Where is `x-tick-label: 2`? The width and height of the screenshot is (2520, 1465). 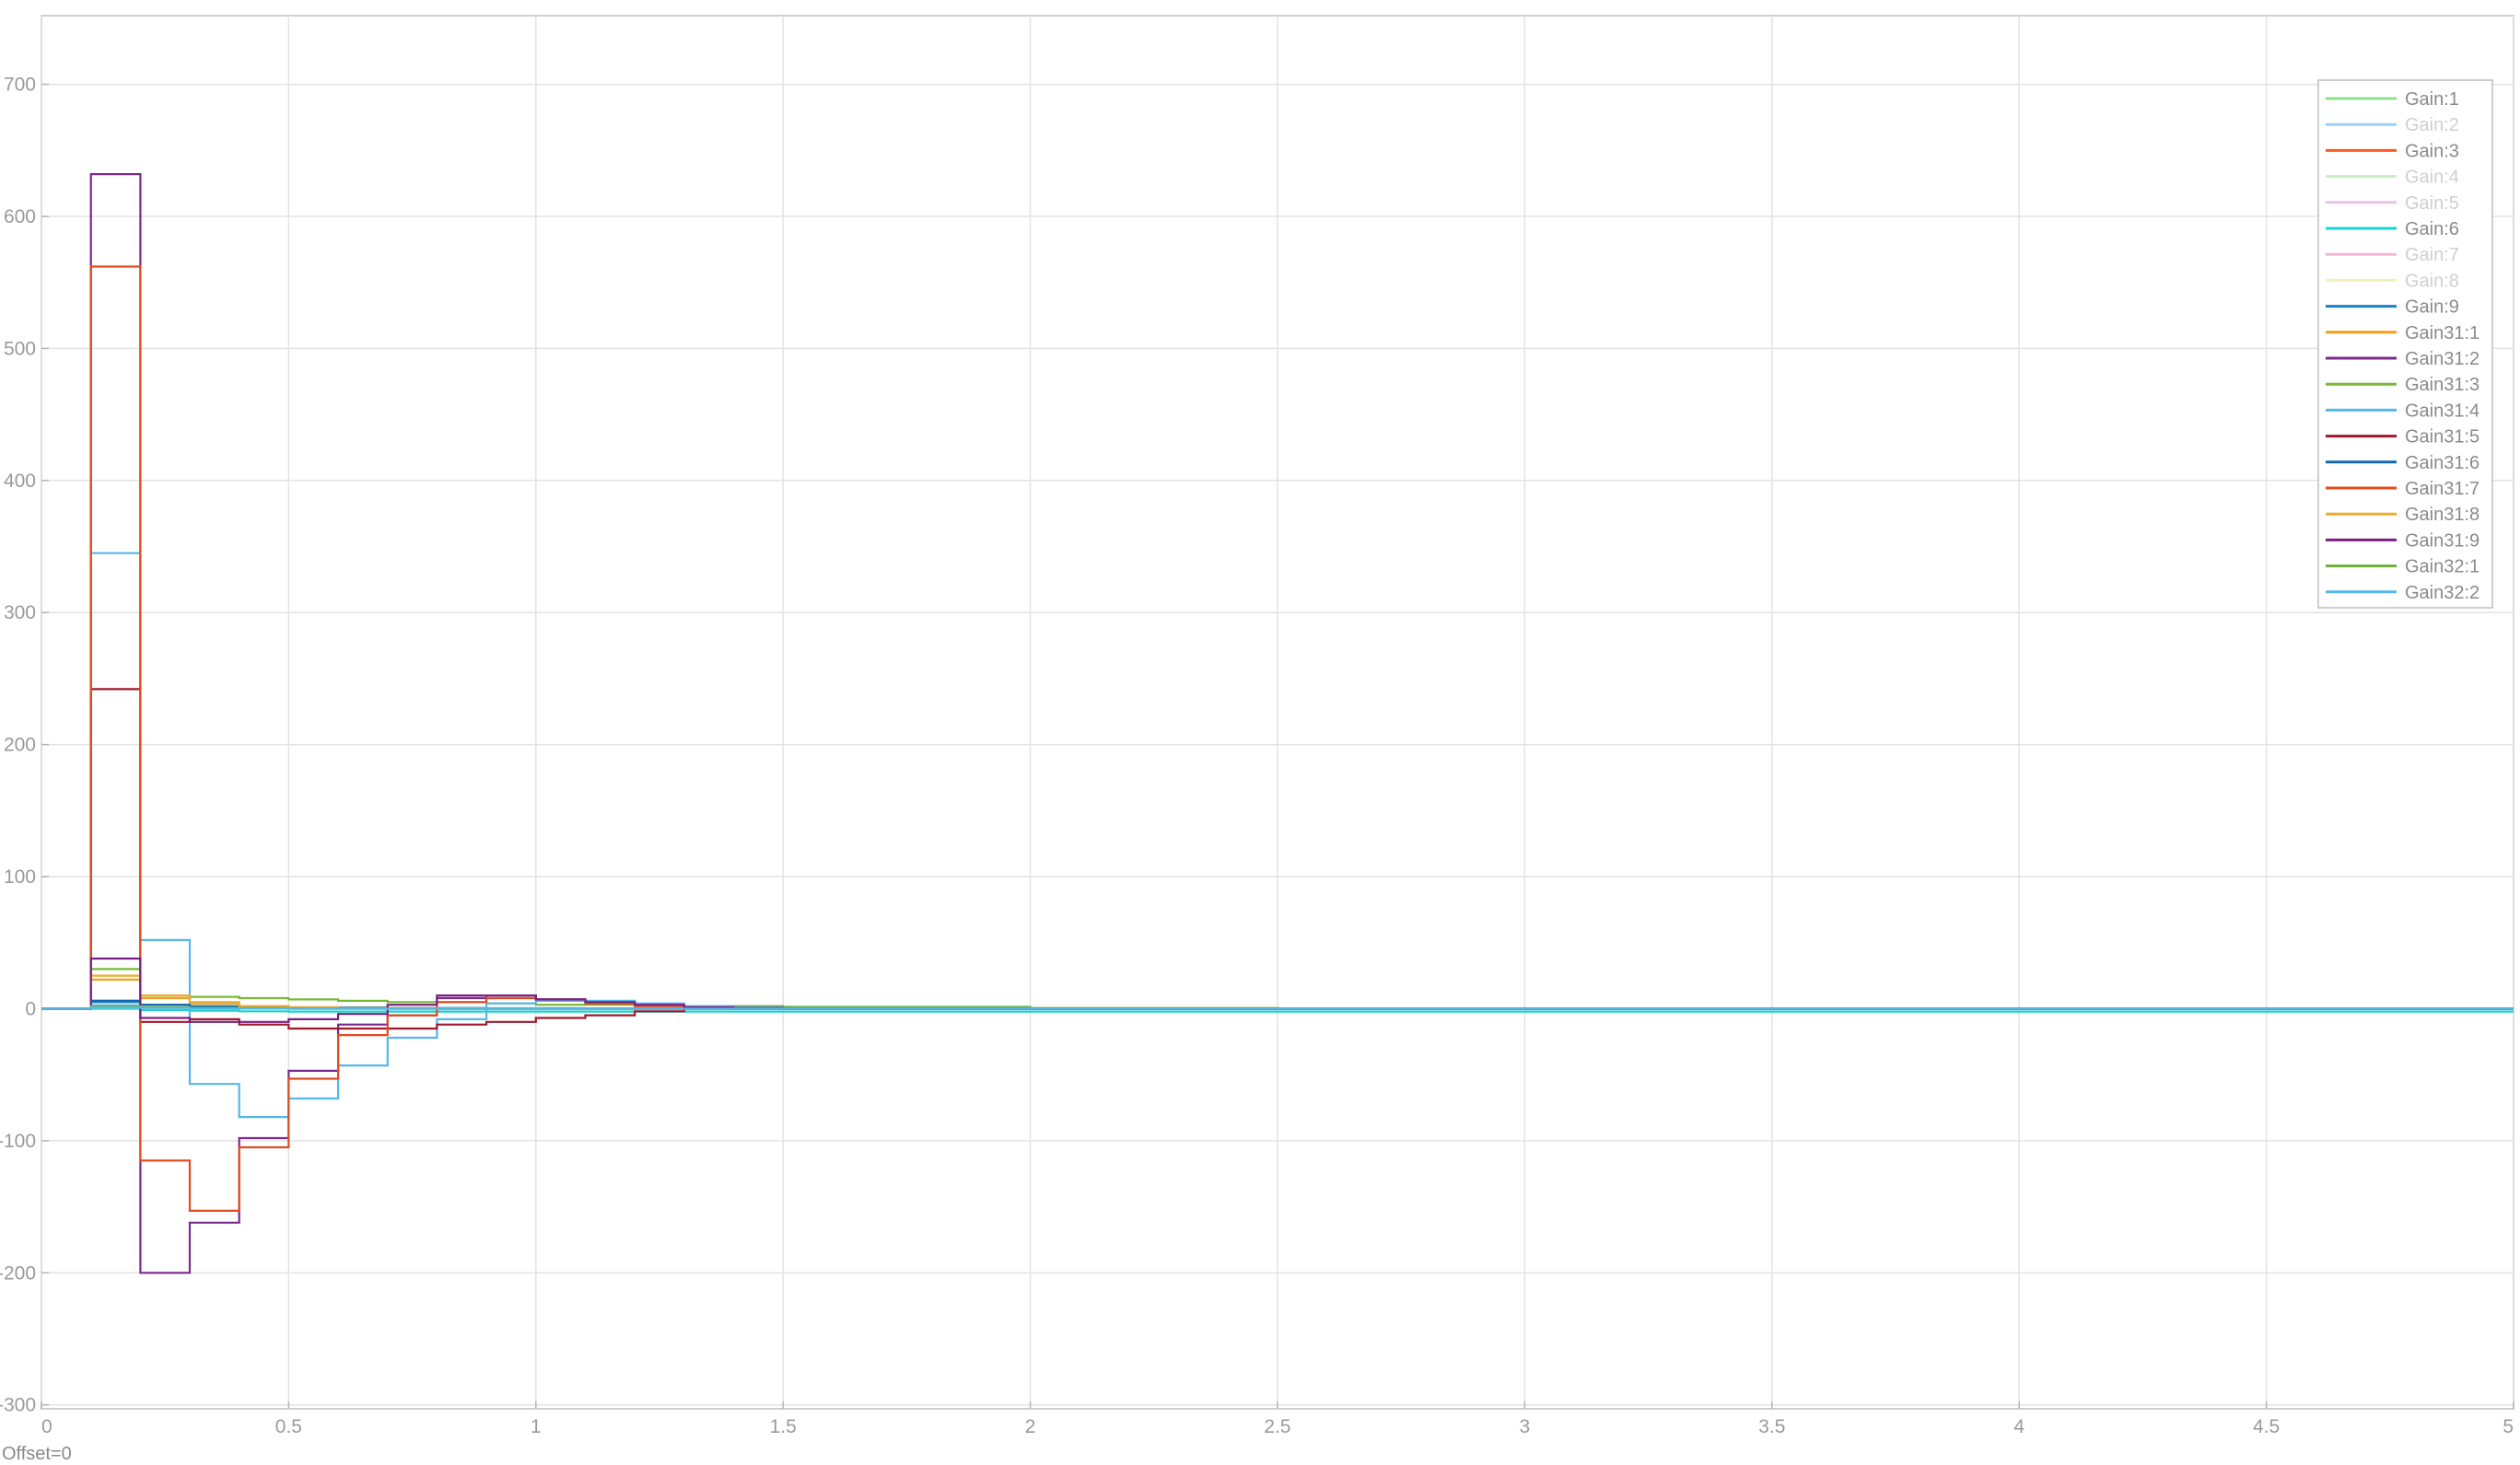
x-tick-label: 2 is located at coordinates (1030, 1426).